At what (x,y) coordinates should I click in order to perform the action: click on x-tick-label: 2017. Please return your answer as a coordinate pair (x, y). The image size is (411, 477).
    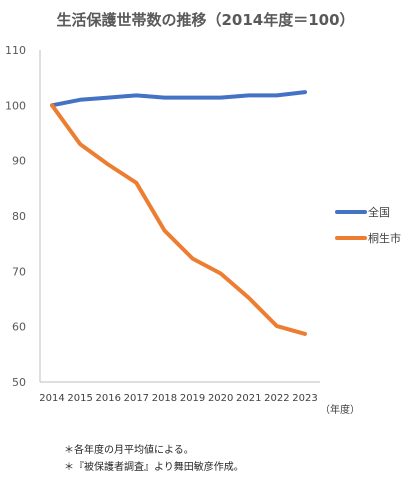
    Looking at the image, I should click on (136, 398).